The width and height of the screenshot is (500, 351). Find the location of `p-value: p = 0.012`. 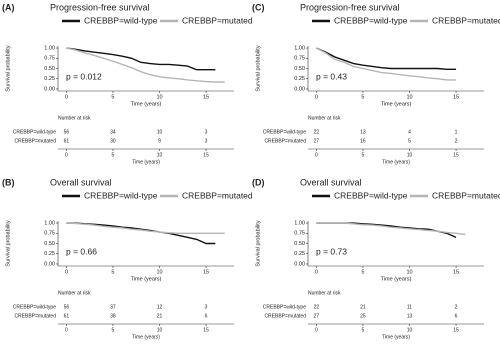

p-value: p = 0.012 is located at coordinates (84, 76).